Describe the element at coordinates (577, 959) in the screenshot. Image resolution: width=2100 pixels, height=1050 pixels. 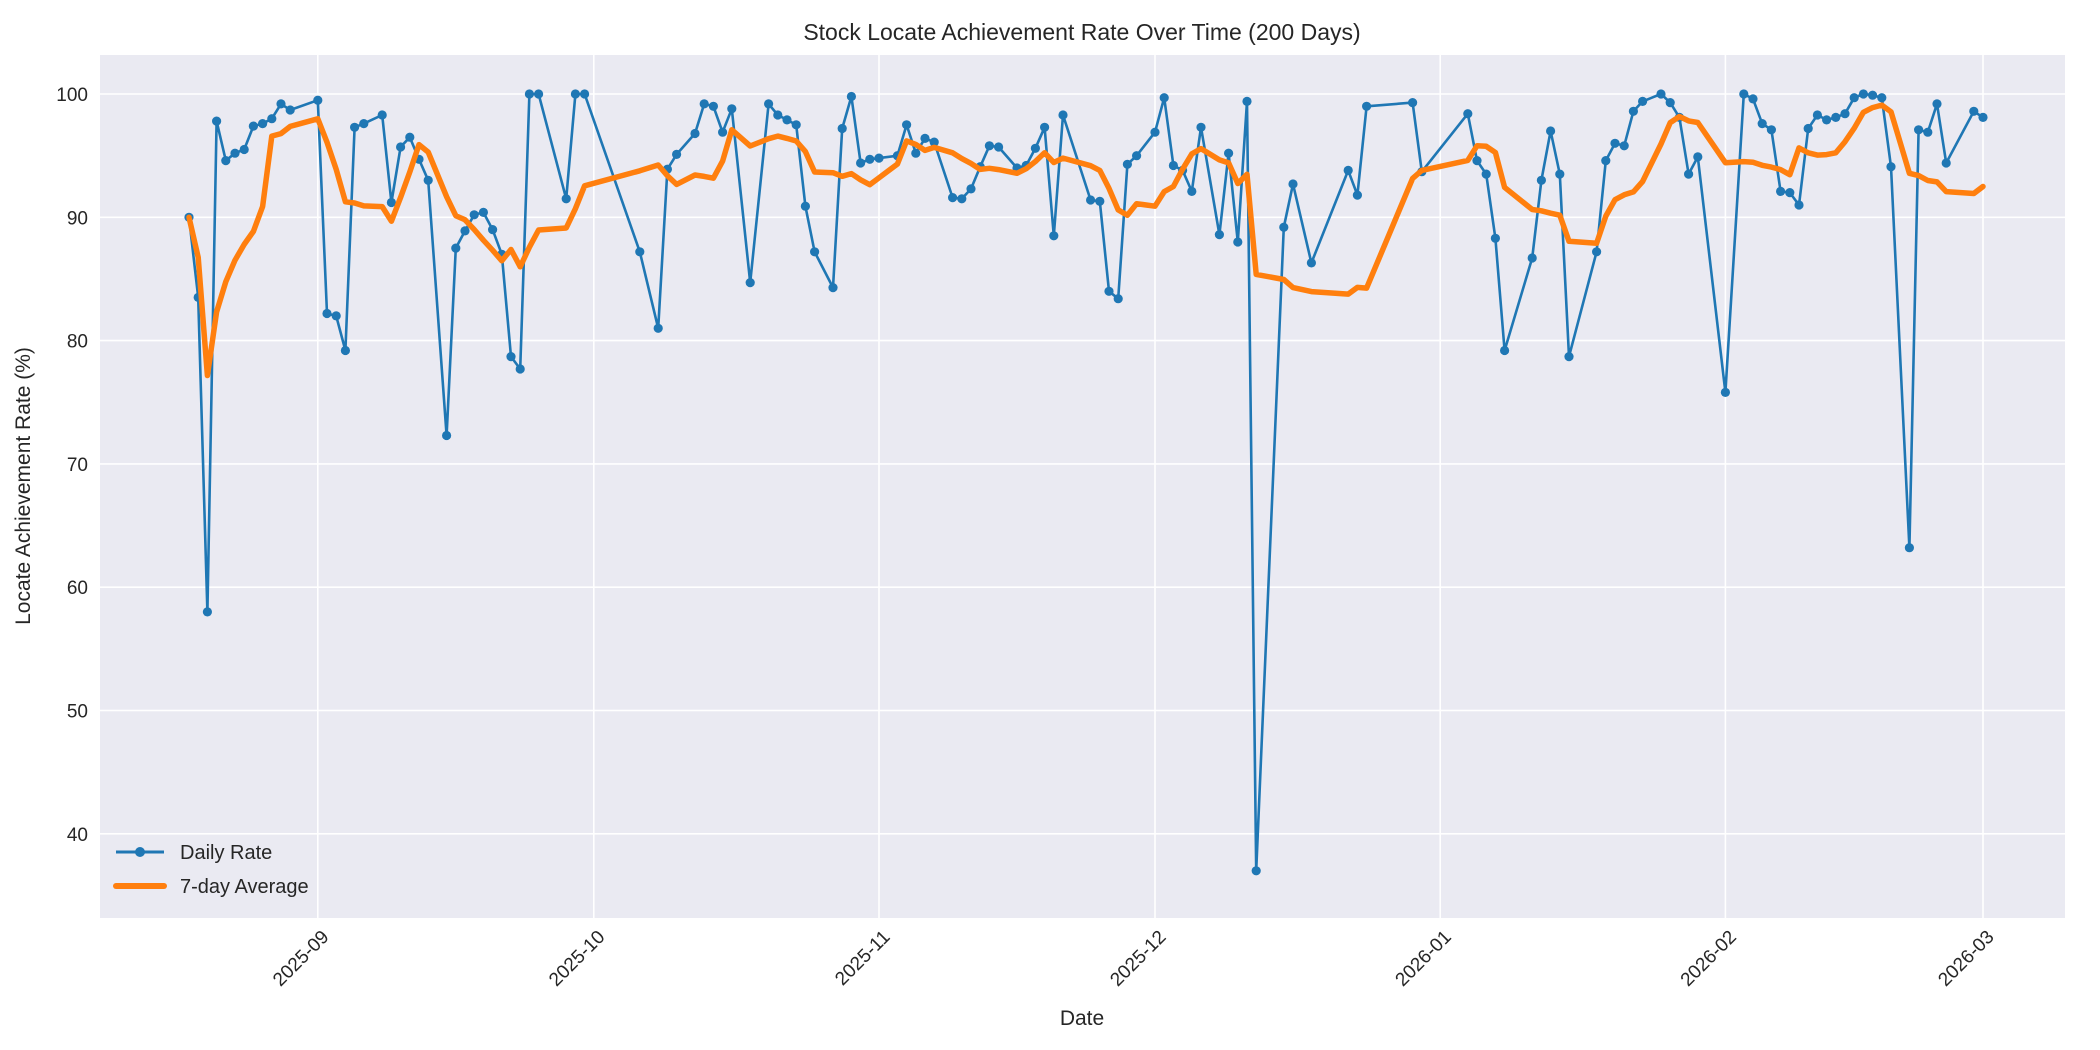
I see `x-tick-label: 2025-10` at that location.